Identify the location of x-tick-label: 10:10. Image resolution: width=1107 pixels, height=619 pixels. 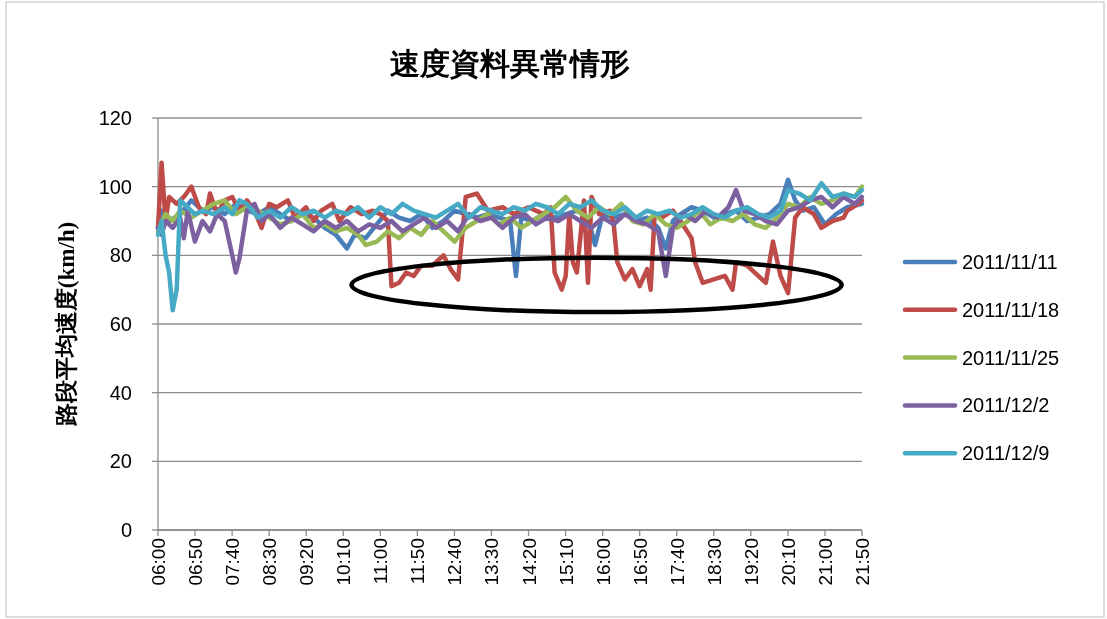
(344, 562).